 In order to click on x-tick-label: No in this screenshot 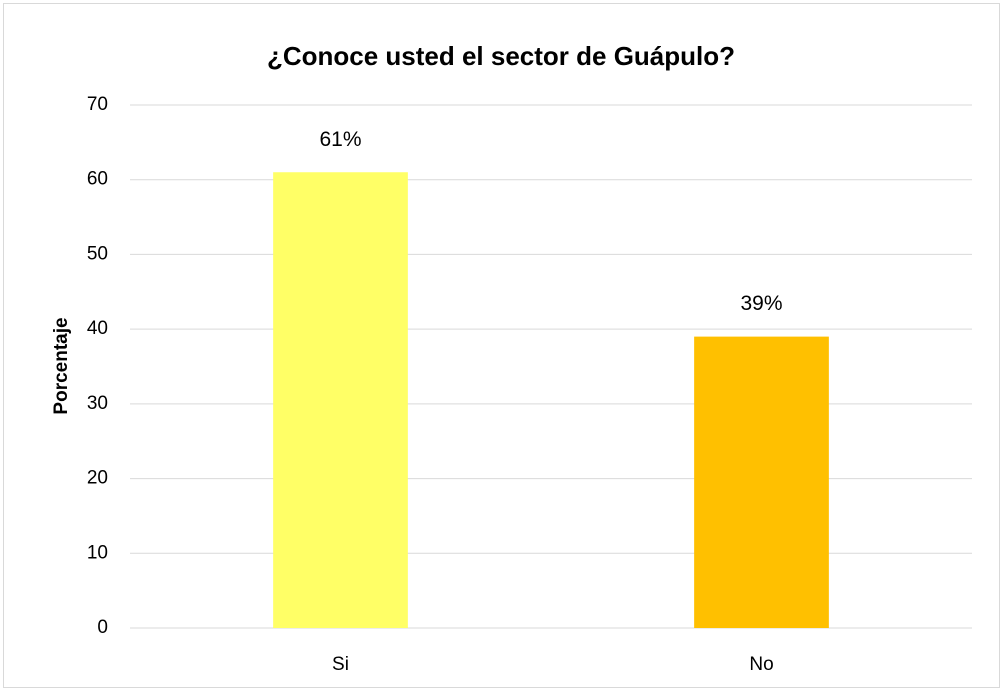, I will do `click(761, 664)`.